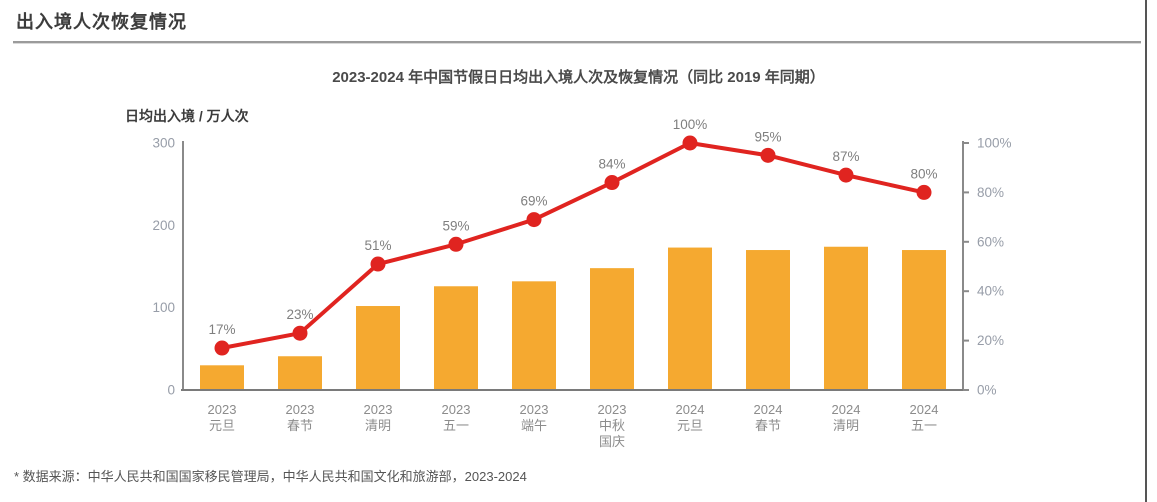 The width and height of the screenshot is (1157, 502). Describe the element at coordinates (987, 390) in the screenshot. I see `y-right-tick-label: 0%` at that location.